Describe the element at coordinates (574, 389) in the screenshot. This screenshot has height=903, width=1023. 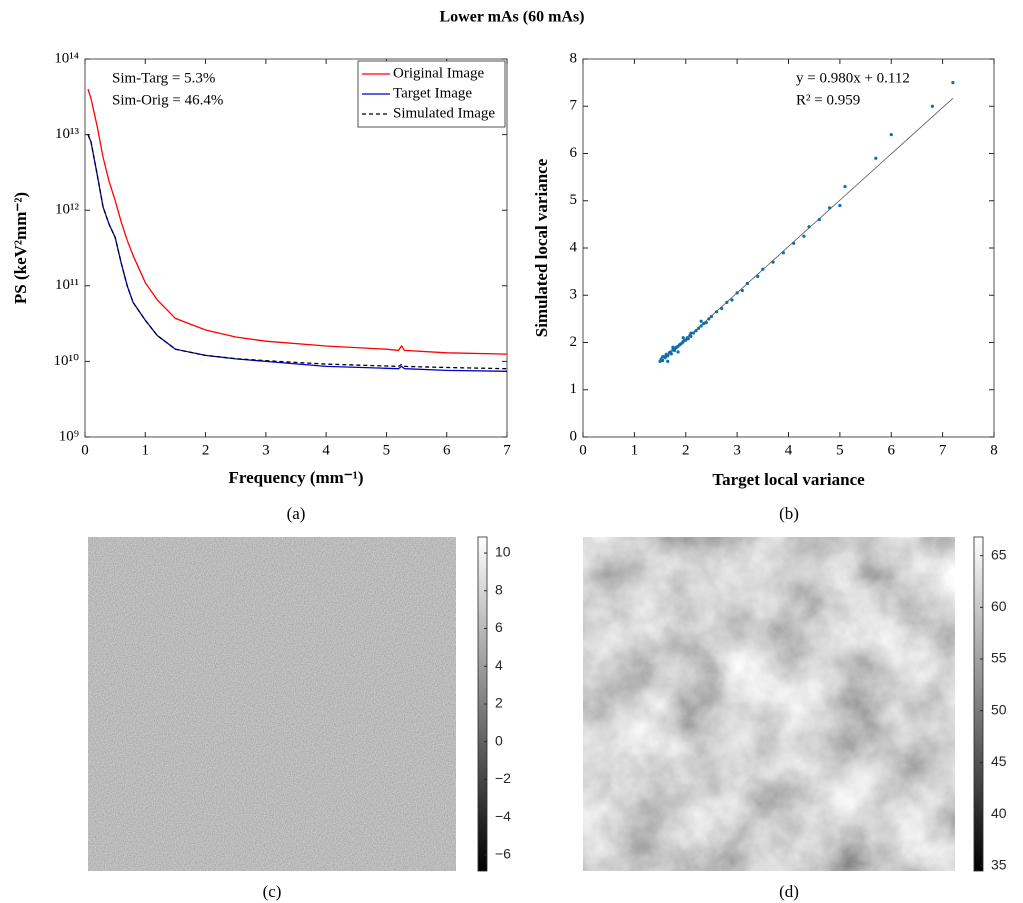
I see `y-tick-label: 1` at that location.